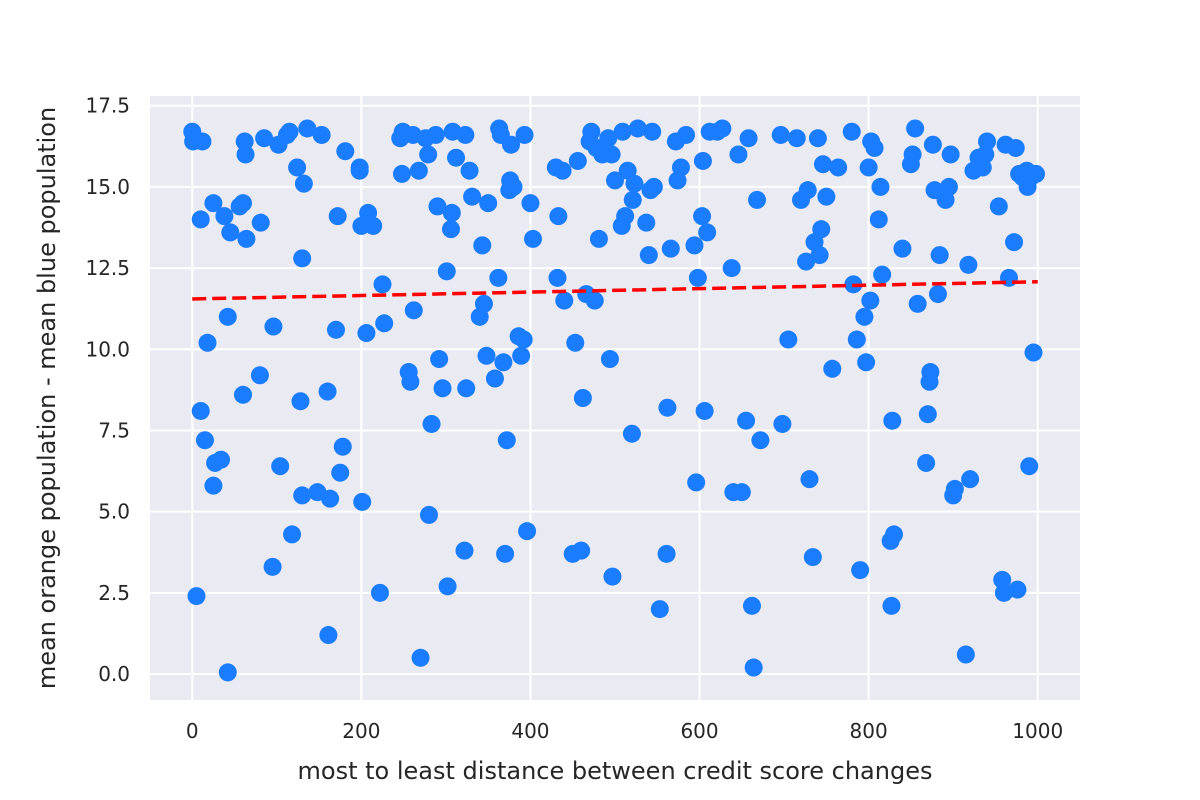 The height and width of the screenshot is (800, 1200). What do you see at coordinates (624, 731) in the screenshot?
I see `x-axis-ticks: 0 200 400 600 800 1000` at bounding box center [624, 731].